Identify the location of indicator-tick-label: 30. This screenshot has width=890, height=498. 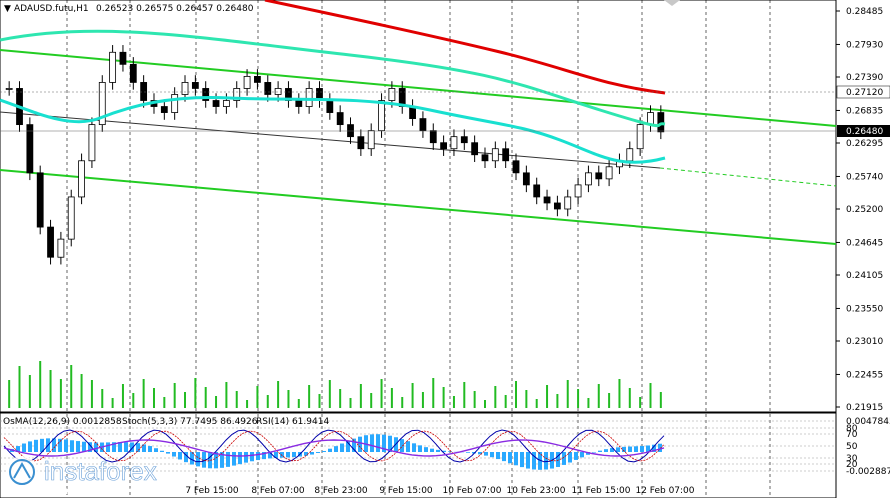
(852, 459).